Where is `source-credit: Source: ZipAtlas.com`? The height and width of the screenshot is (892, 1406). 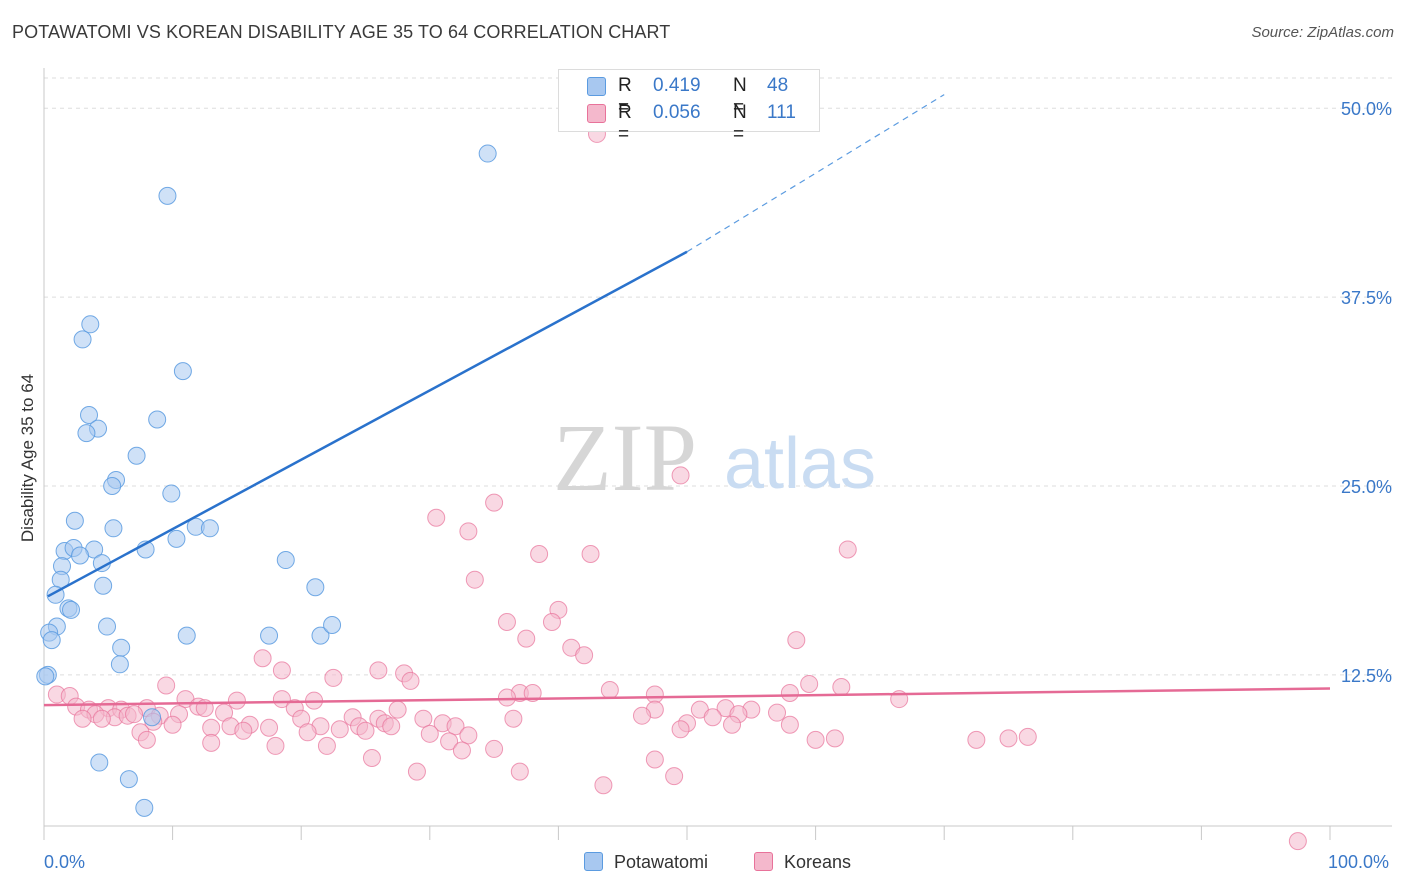 source-credit: Source: ZipAtlas.com is located at coordinates (1322, 32).